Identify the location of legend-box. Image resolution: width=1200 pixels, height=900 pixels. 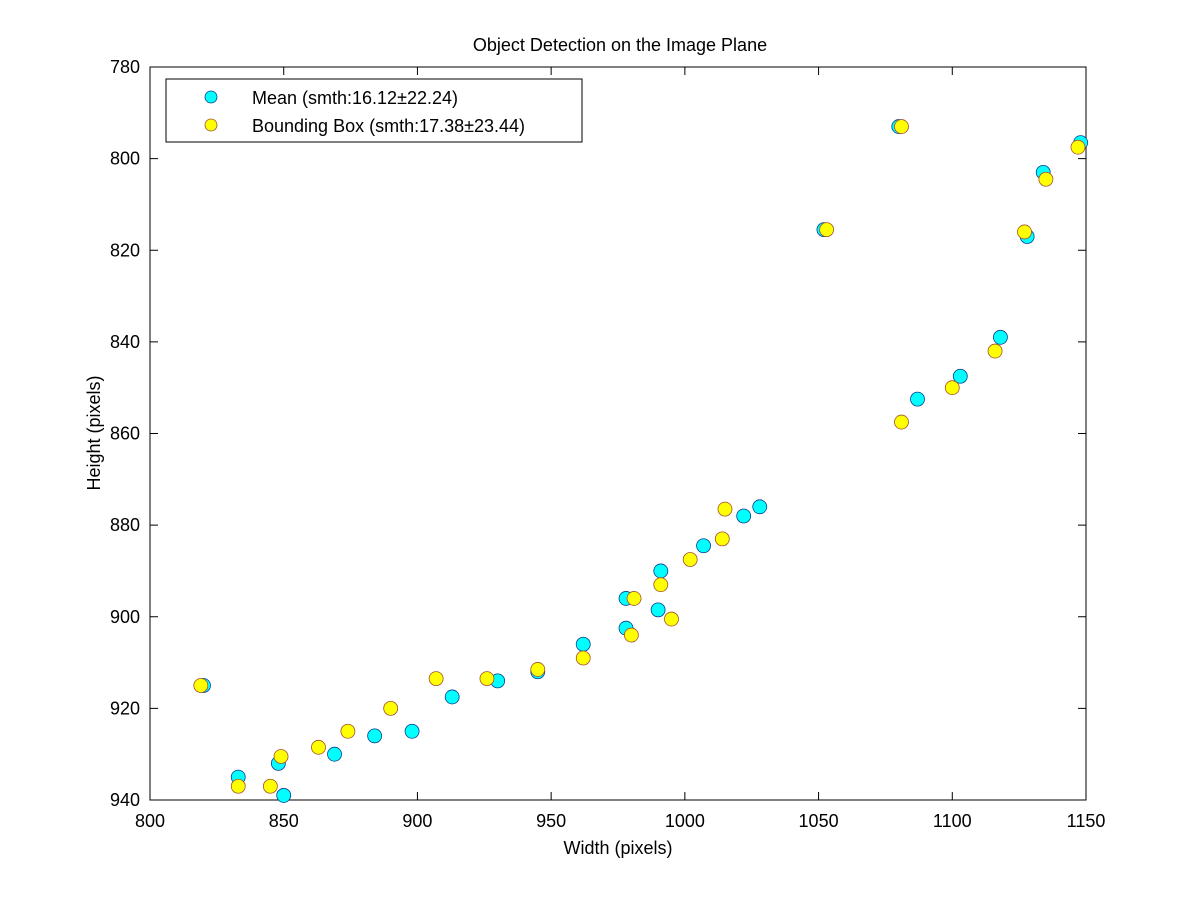
(374, 110).